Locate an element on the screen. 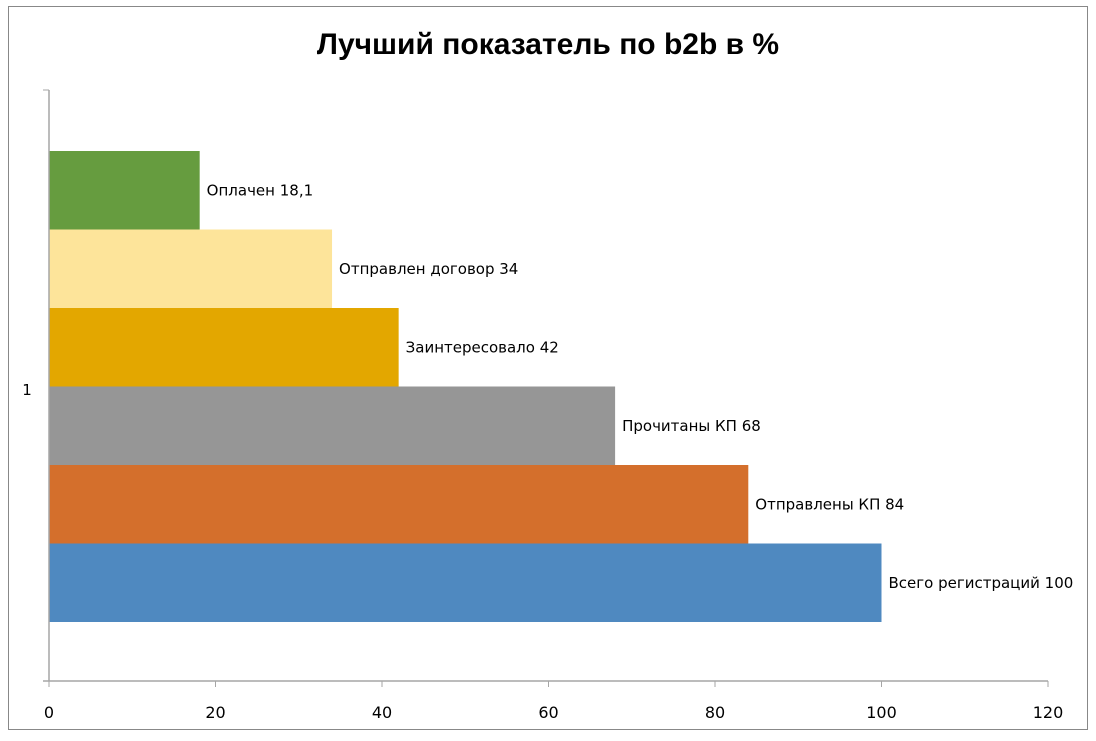  x-tick-label: 60 is located at coordinates (548, 712).